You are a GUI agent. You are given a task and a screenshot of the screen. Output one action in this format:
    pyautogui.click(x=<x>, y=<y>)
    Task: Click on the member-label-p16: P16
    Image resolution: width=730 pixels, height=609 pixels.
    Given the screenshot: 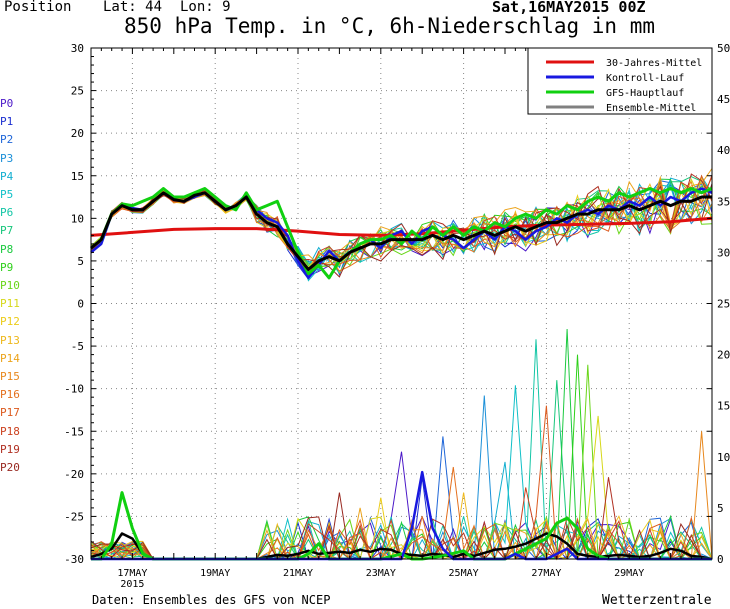 What is the action you would take?
    pyautogui.click(x=10, y=395)
    